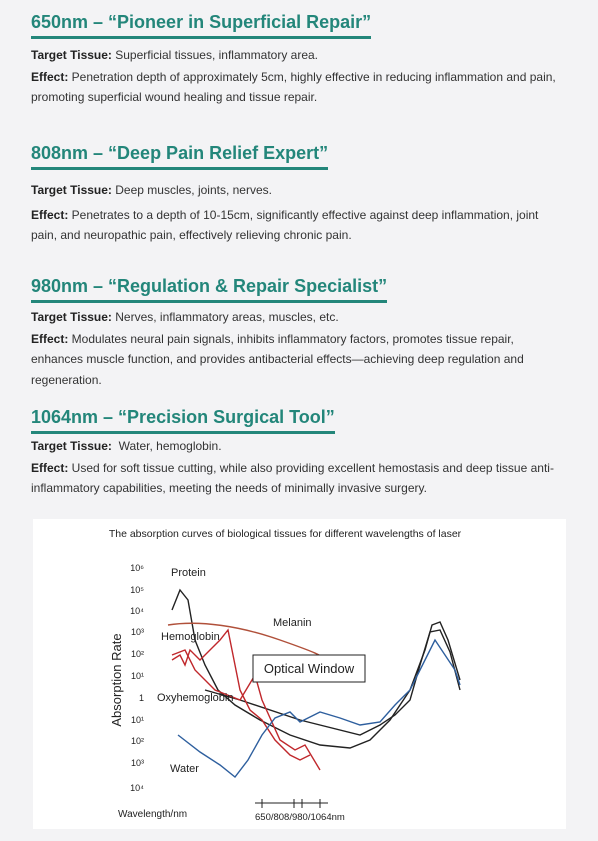  I want to click on y-tick-label: 1, so click(141, 698).